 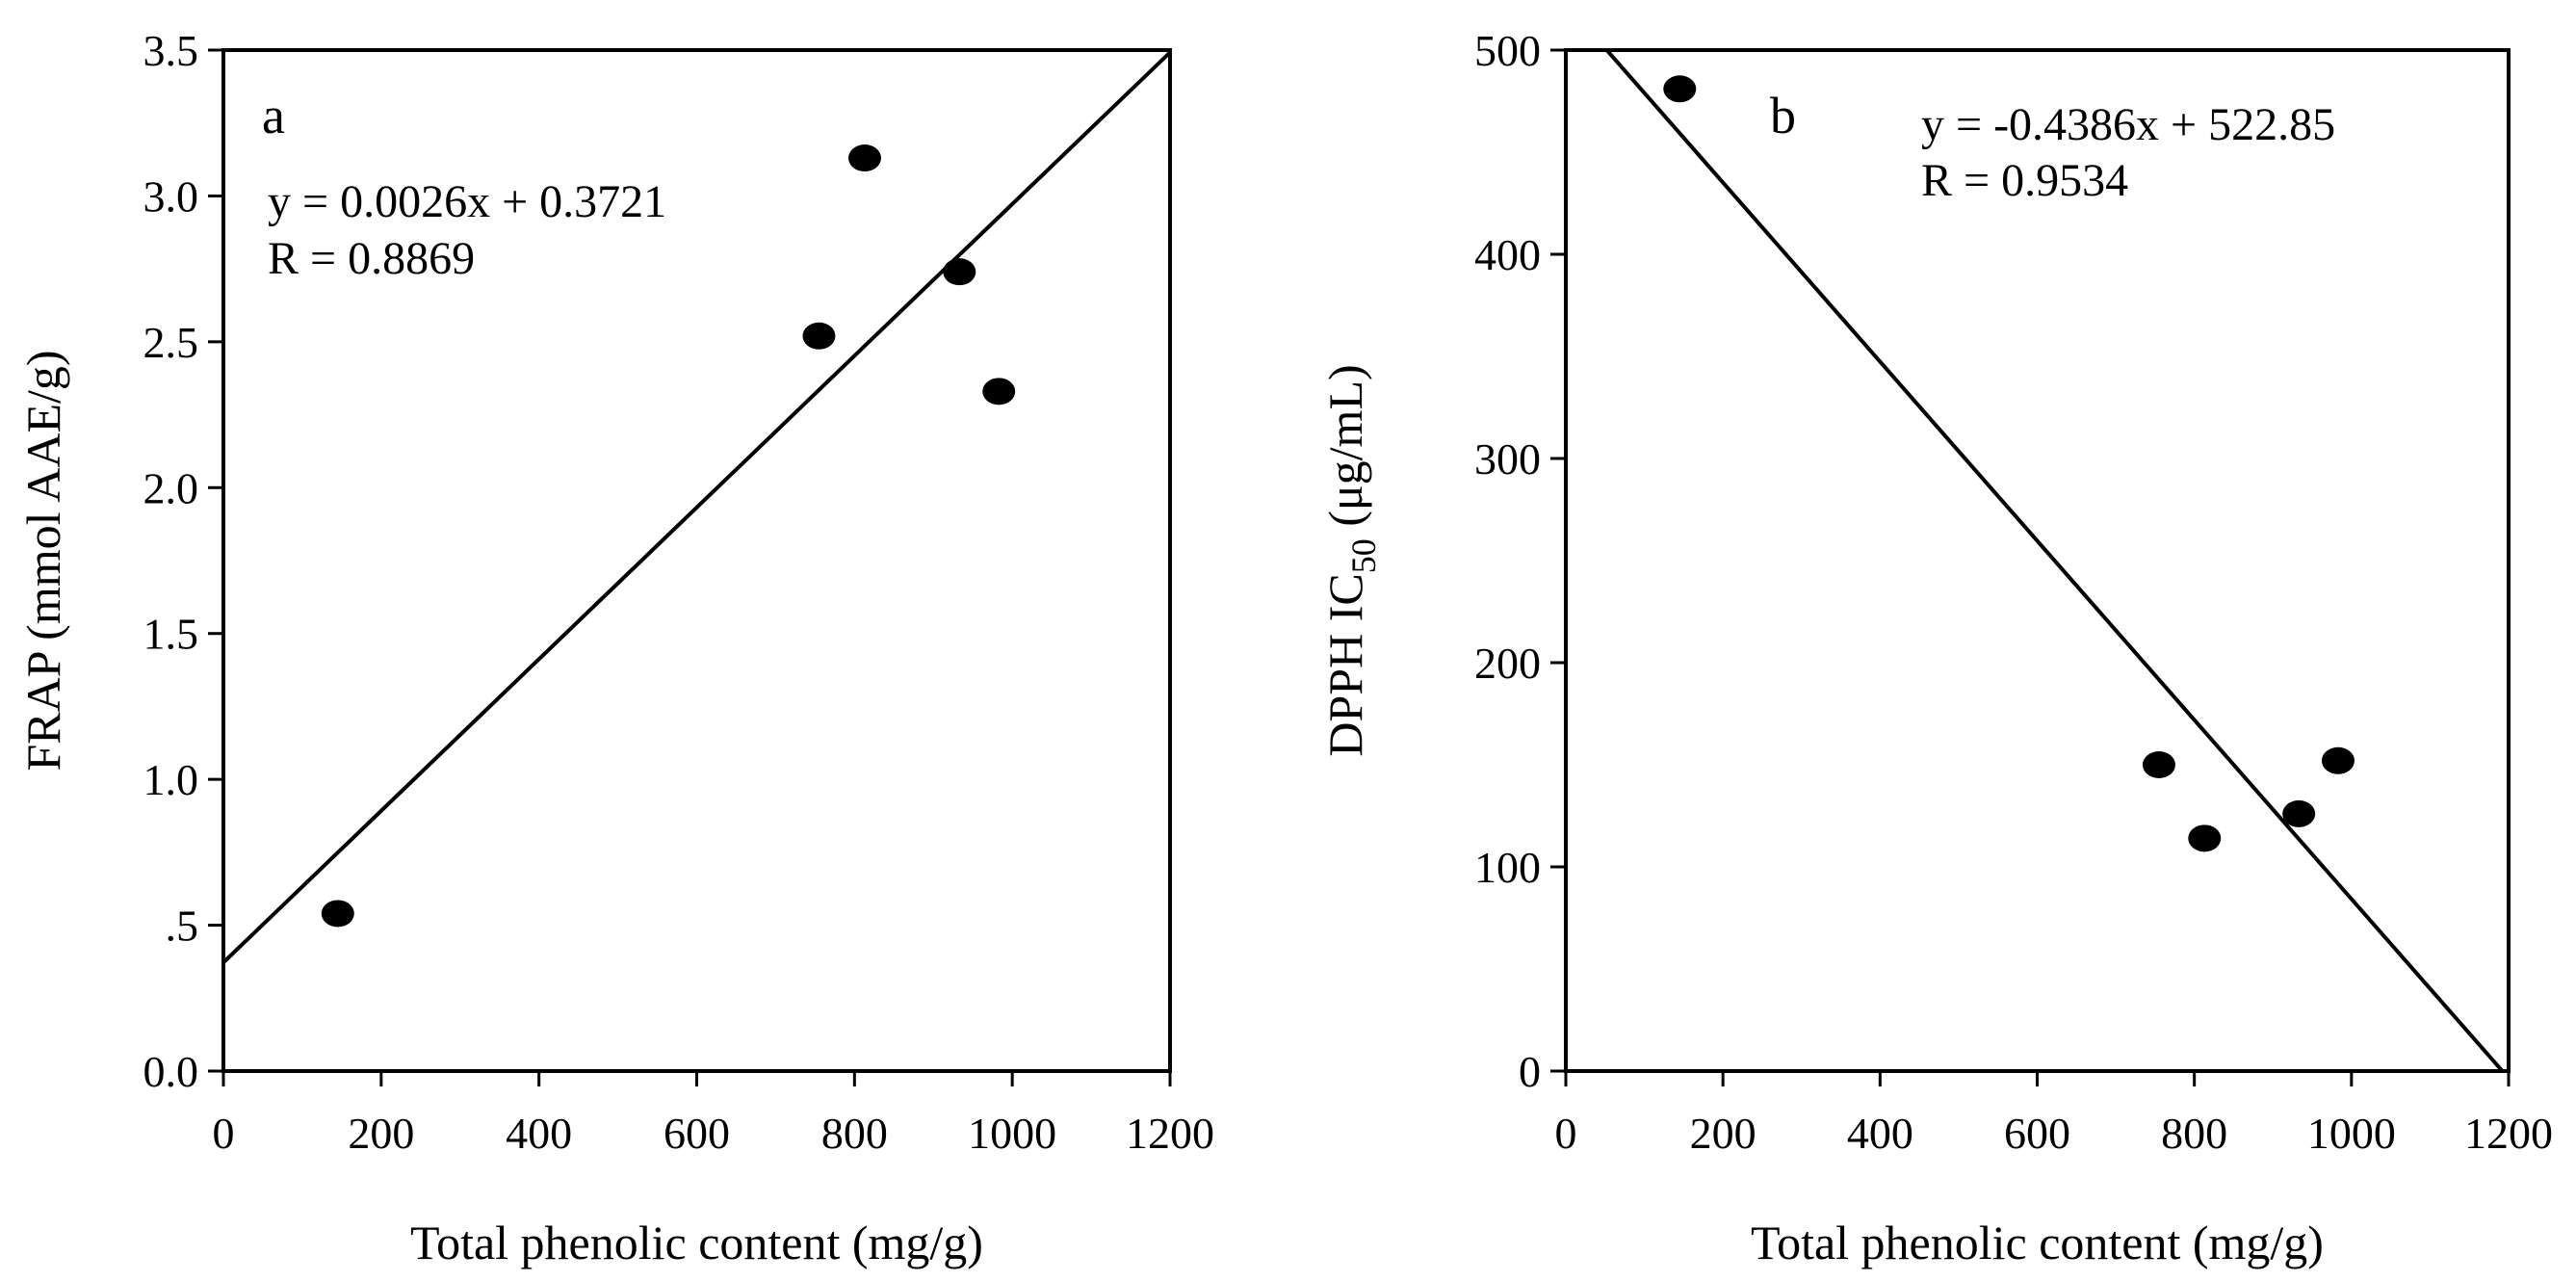 I want to click on x-tick-label-a: 1200, so click(x=1170, y=1133).